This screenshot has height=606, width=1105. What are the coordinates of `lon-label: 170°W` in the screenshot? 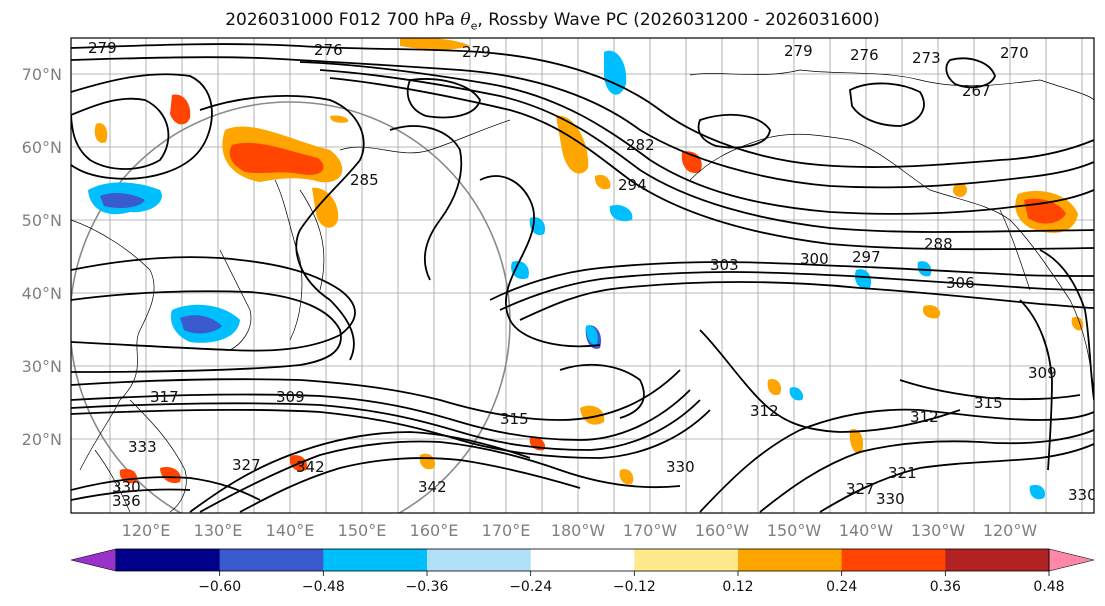 It's located at (650, 530).